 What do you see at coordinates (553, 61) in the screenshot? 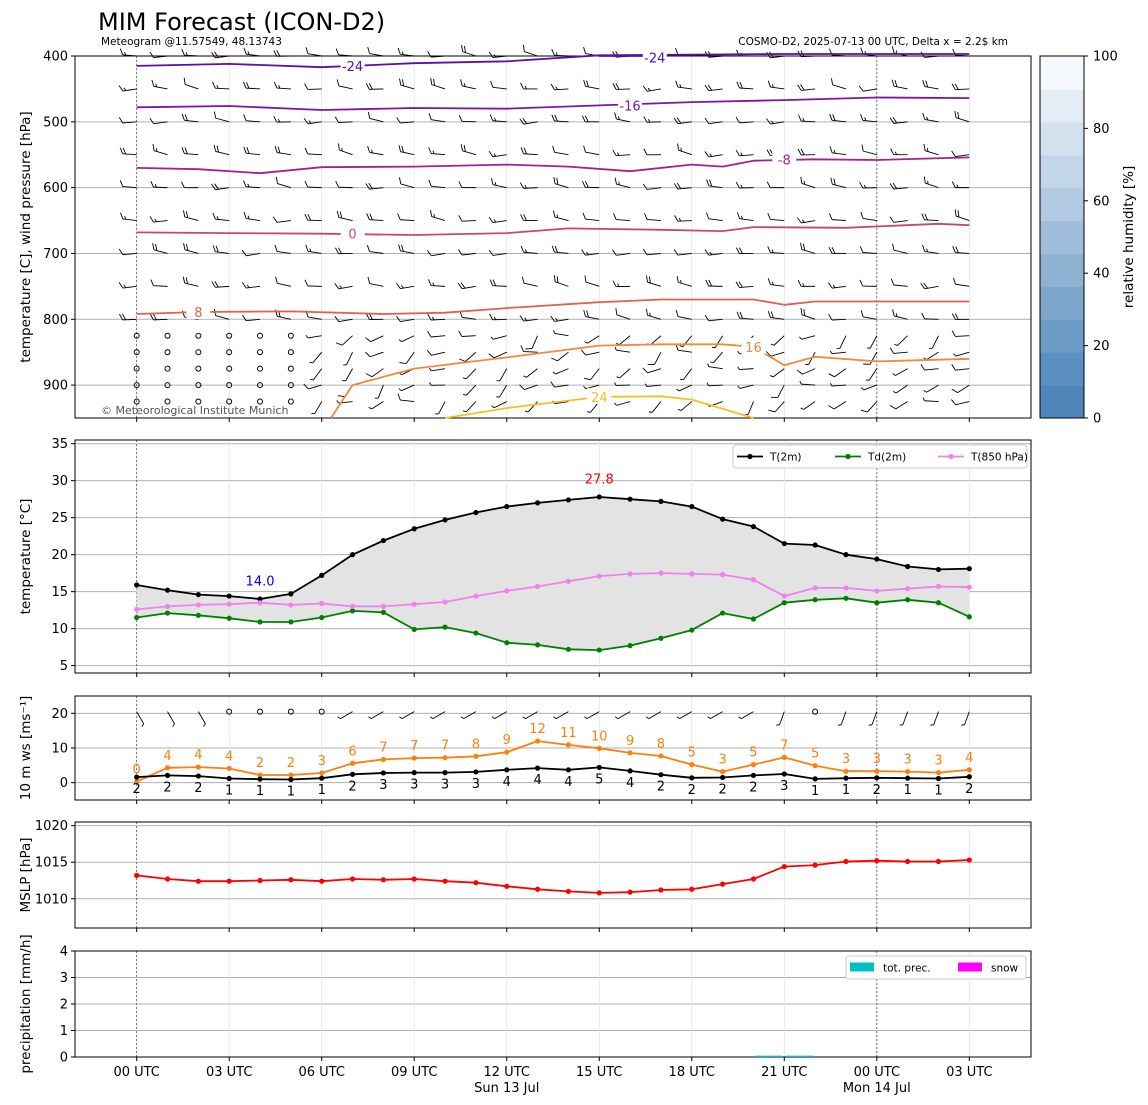
I see `isotherm-line` at bounding box center [553, 61].